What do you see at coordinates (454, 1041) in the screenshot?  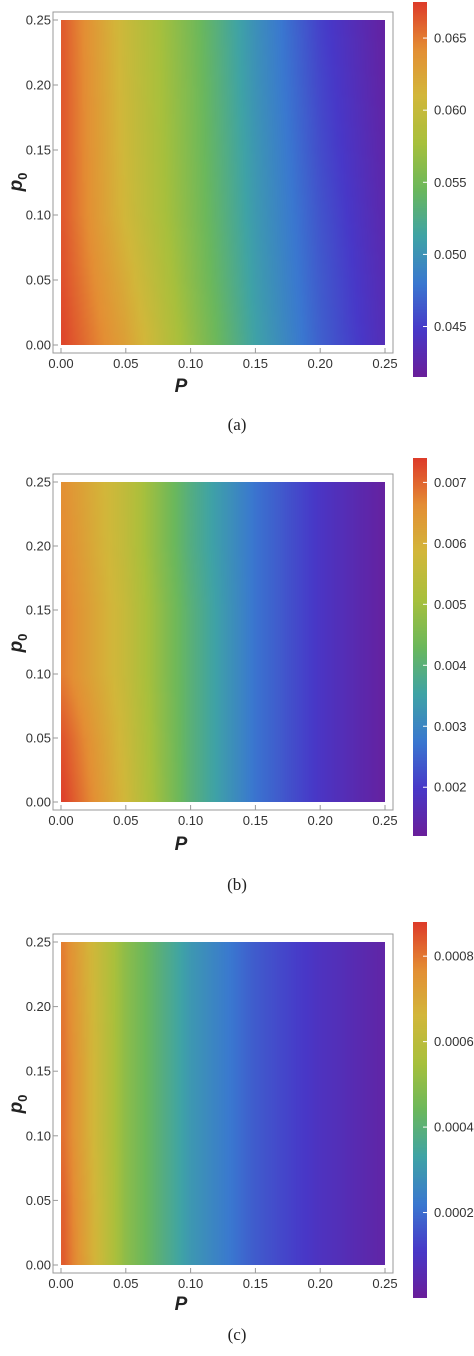 I see `colorbar-tick-label: 0.0006` at bounding box center [454, 1041].